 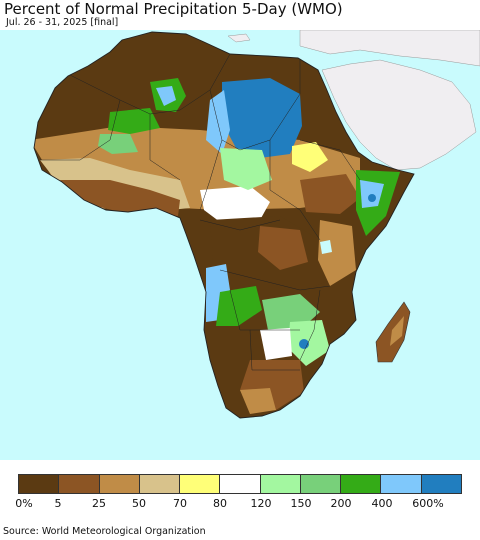 What do you see at coordinates (262, 118) in the screenshot?
I see `chad-sudan-wet` at bounding box center [262, 118].